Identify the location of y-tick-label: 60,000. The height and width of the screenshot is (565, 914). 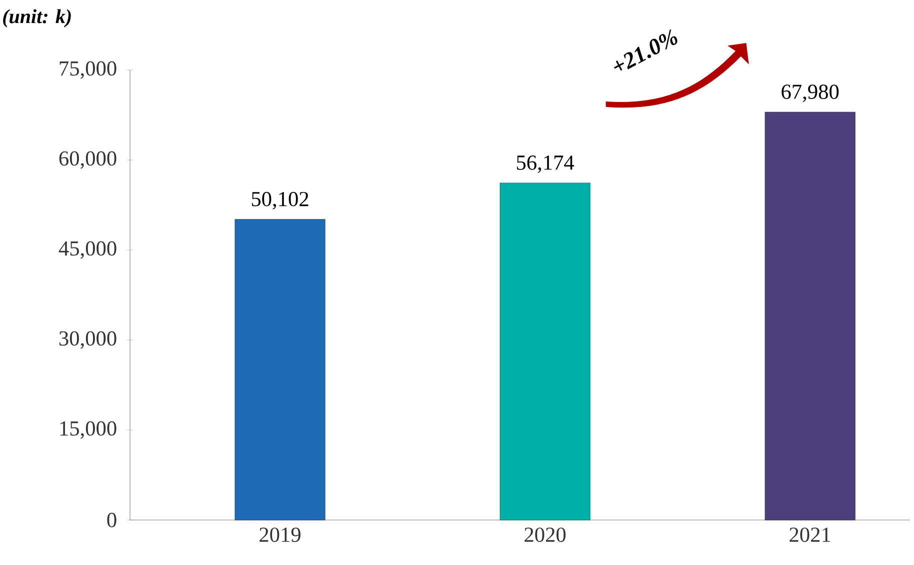
(87, 160).